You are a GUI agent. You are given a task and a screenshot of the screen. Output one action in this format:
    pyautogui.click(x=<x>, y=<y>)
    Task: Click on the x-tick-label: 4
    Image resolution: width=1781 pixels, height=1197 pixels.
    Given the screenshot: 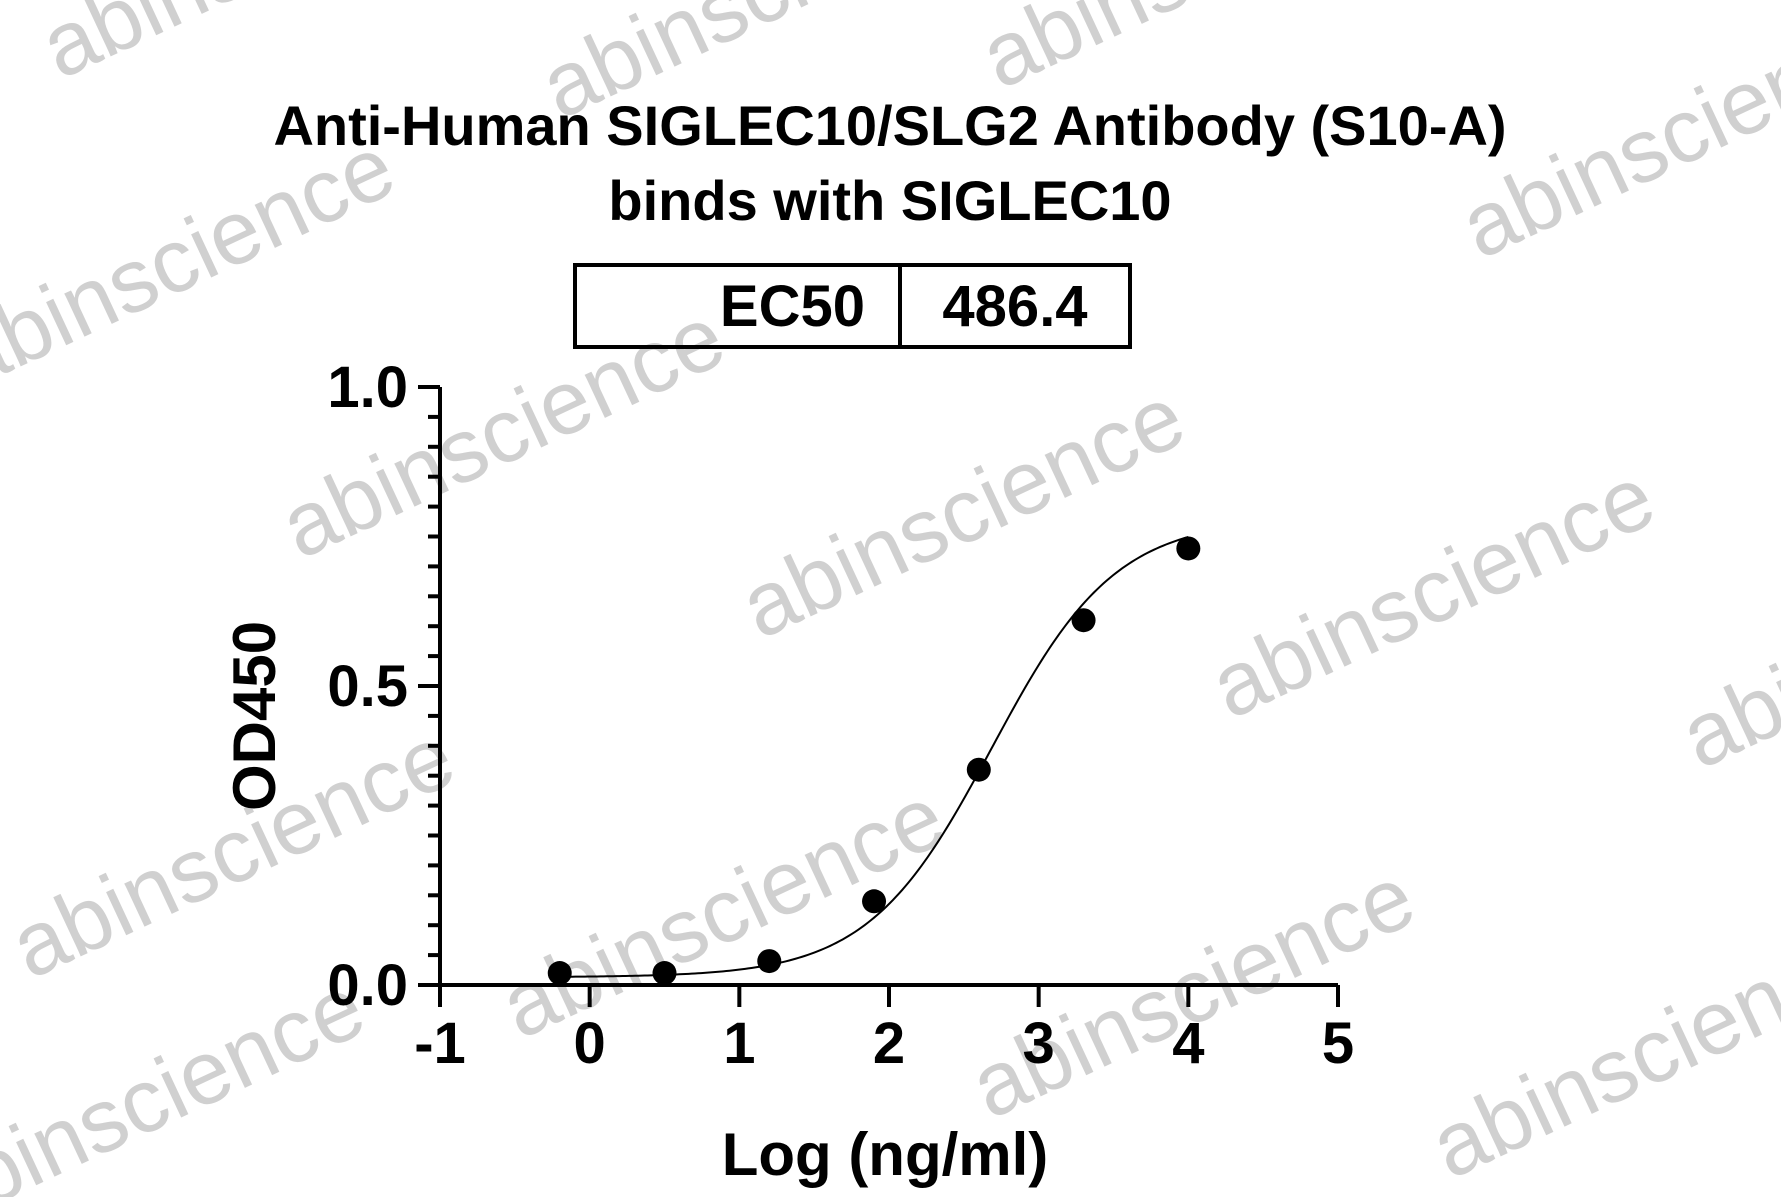 What is the action you would take?
    pyautogui.click(x=1188, y=1043)
    